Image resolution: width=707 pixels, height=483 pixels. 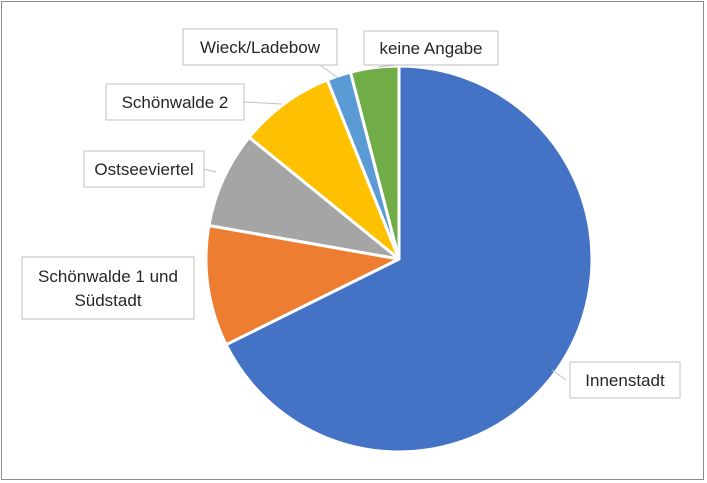 I want to click on slice-label-4: Schönwalde 2, so click(x=175, y=102).